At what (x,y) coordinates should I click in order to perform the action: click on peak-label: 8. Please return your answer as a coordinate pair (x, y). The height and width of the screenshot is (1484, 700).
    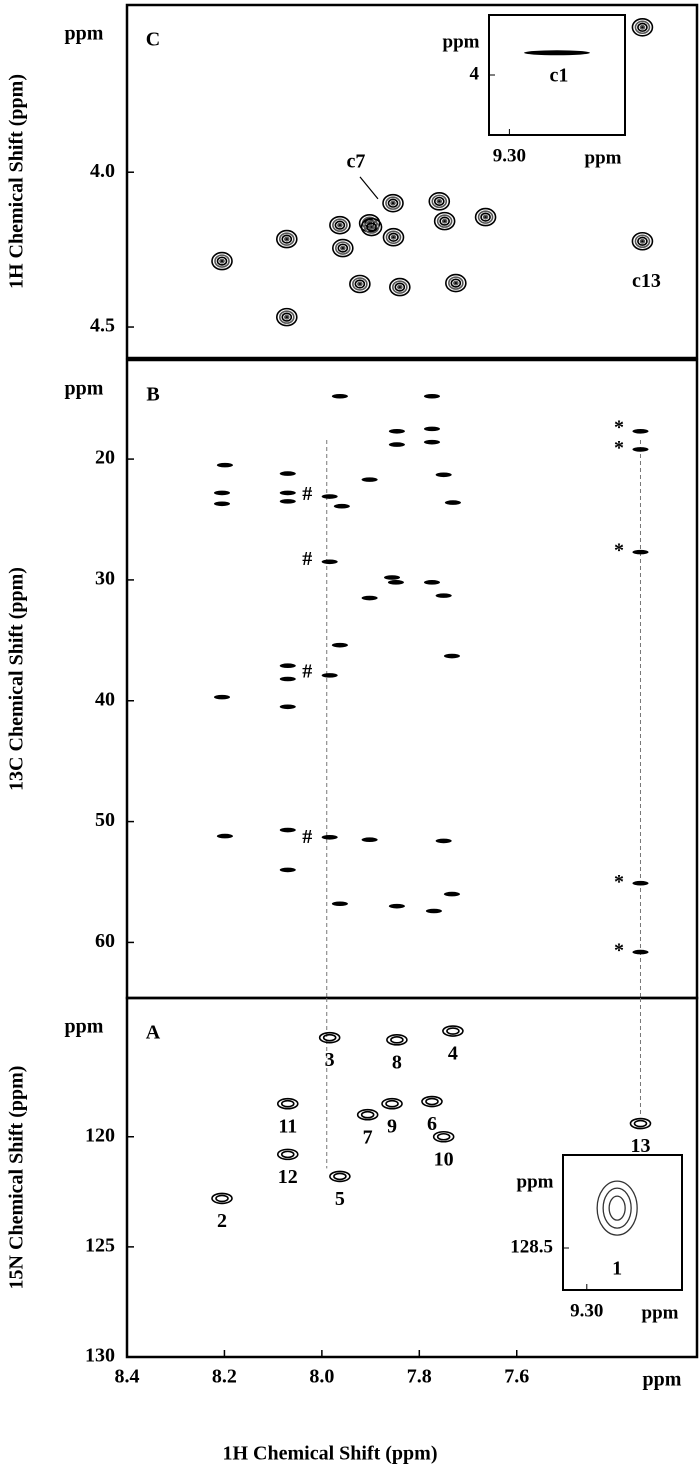
    Looking at the image, I should click on (397, 1062).